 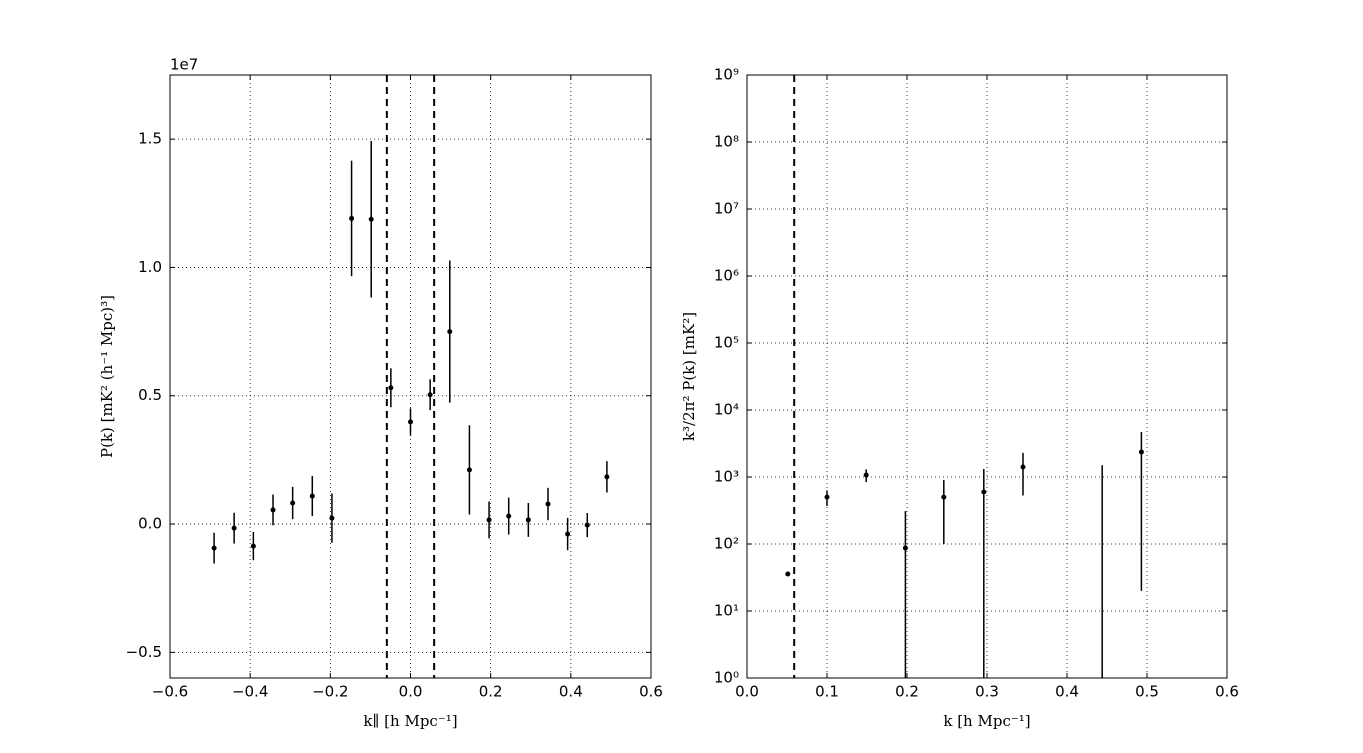 What do you see at coordinates (726, 410) in the screenshot?
I see `y-tick-label: 10⁴` at bounding box center [726, 410].